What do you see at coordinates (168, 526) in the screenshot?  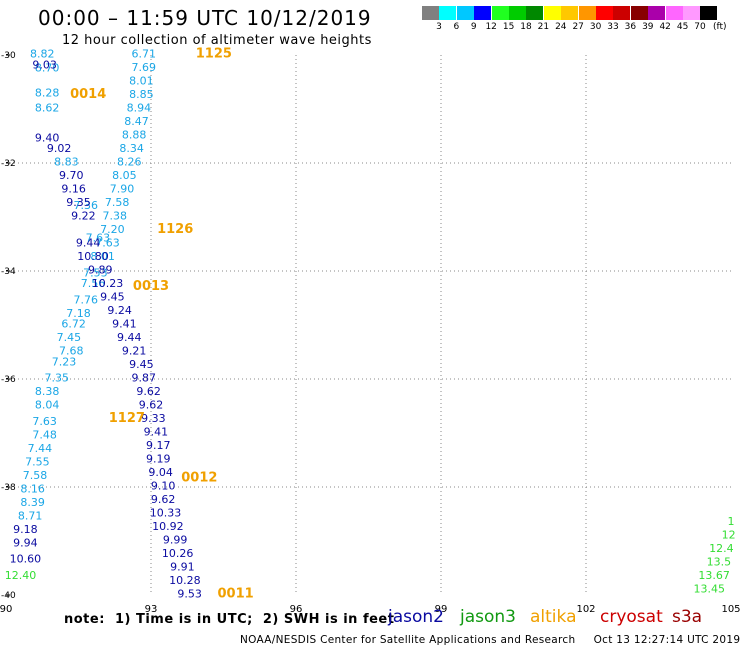 I see `data-point-label: 10.92` at bounding box center [168, 526].